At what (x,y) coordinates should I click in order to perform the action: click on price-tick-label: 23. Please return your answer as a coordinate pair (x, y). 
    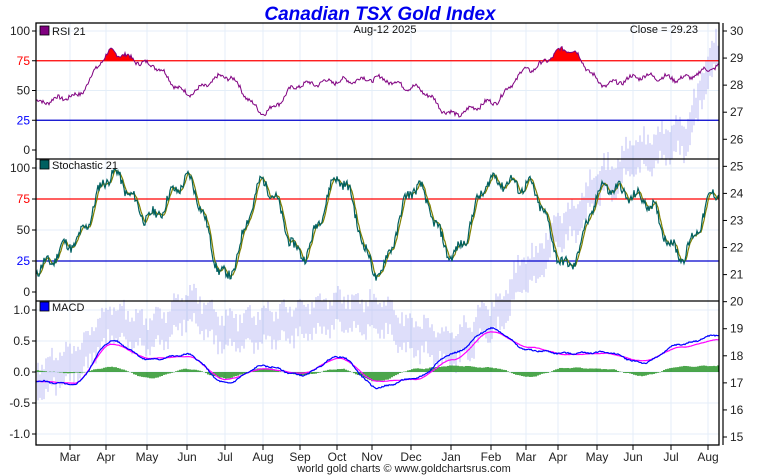
    Looking at the image, I should click on (737, 220).